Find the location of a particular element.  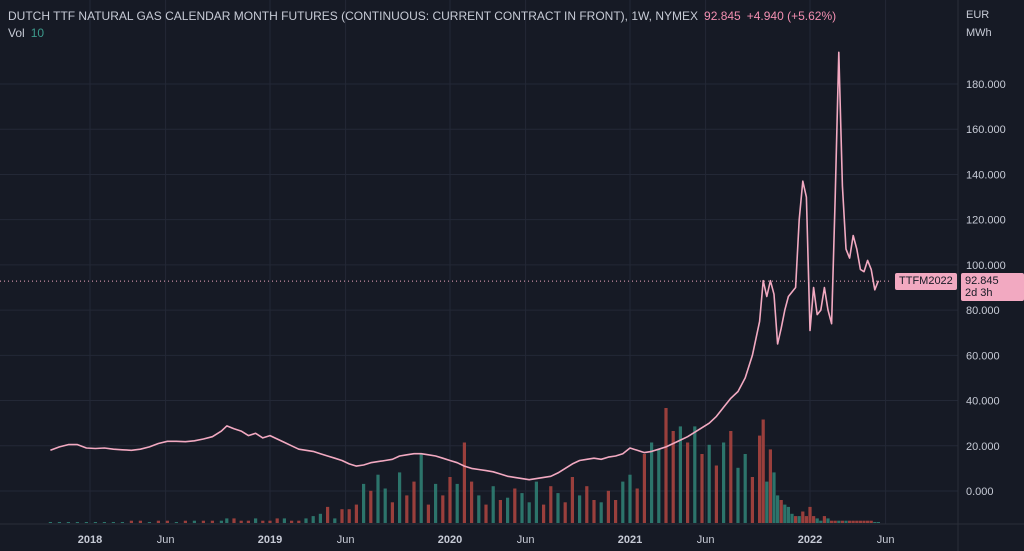

y-tick-label: 100.000 is located at coordinates (986, 266).